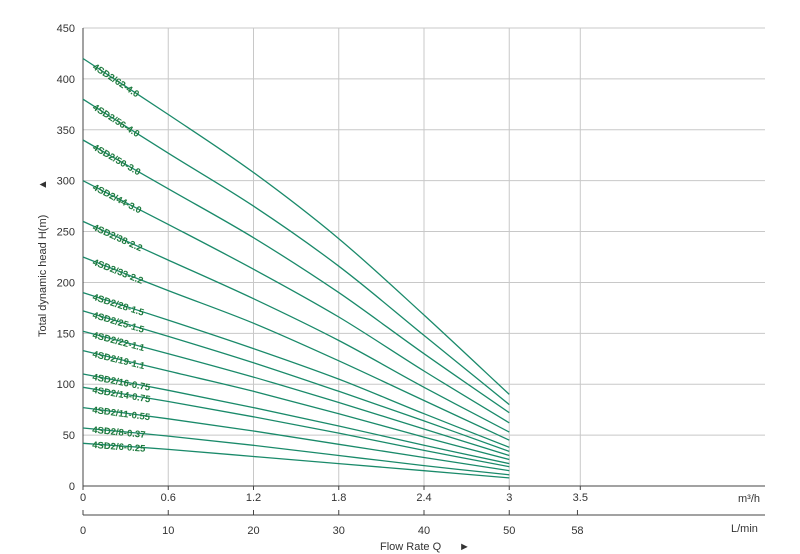  What do you see at coordinates (168, 531) in the screenshot?
I see `x-tick-label-lmin: 10` at bounding box center [168, 531].